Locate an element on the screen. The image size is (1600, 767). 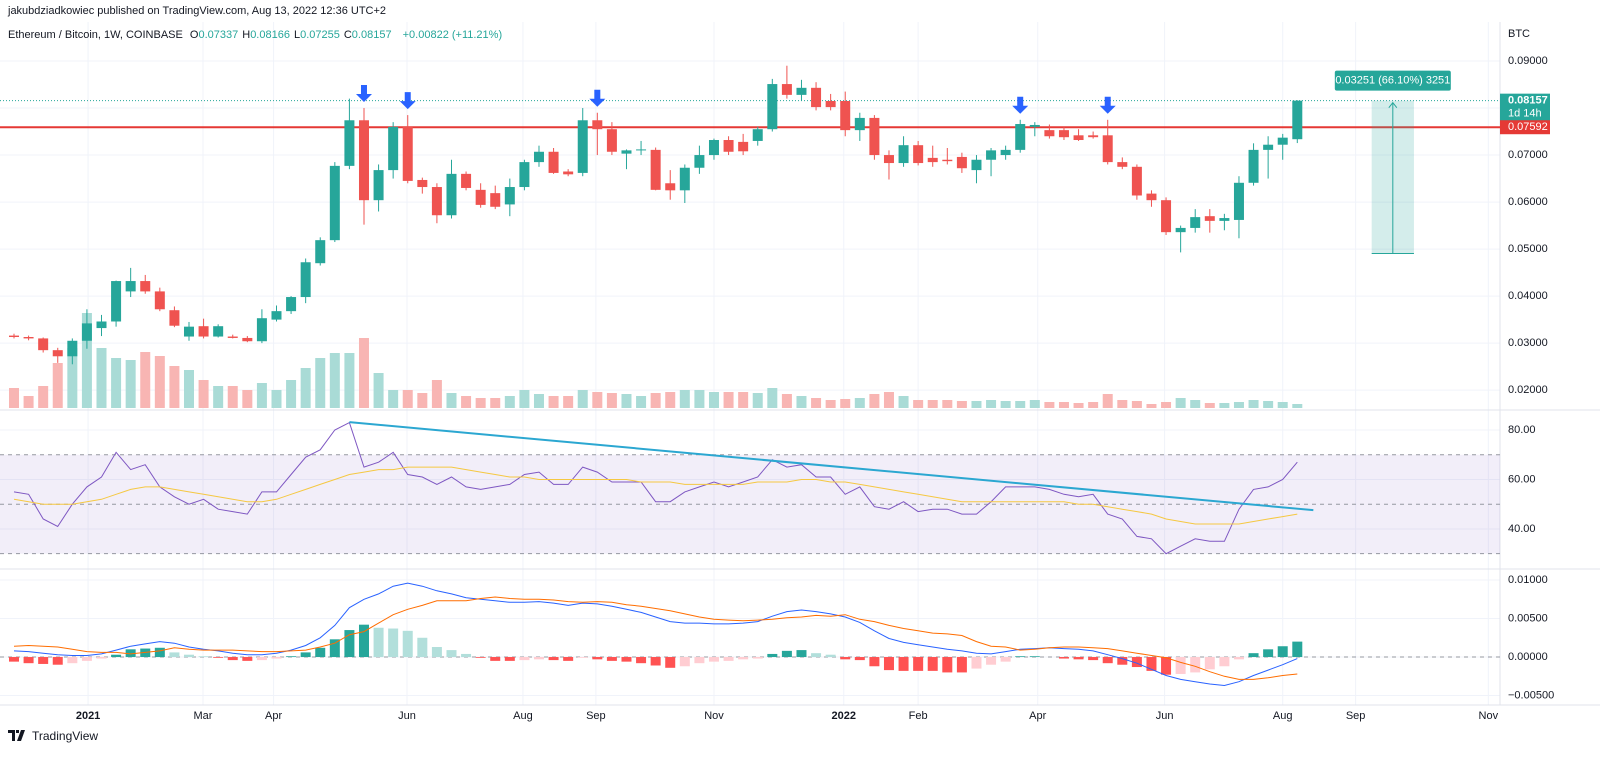
measure-label-box is located at coordinates (1392, 80).